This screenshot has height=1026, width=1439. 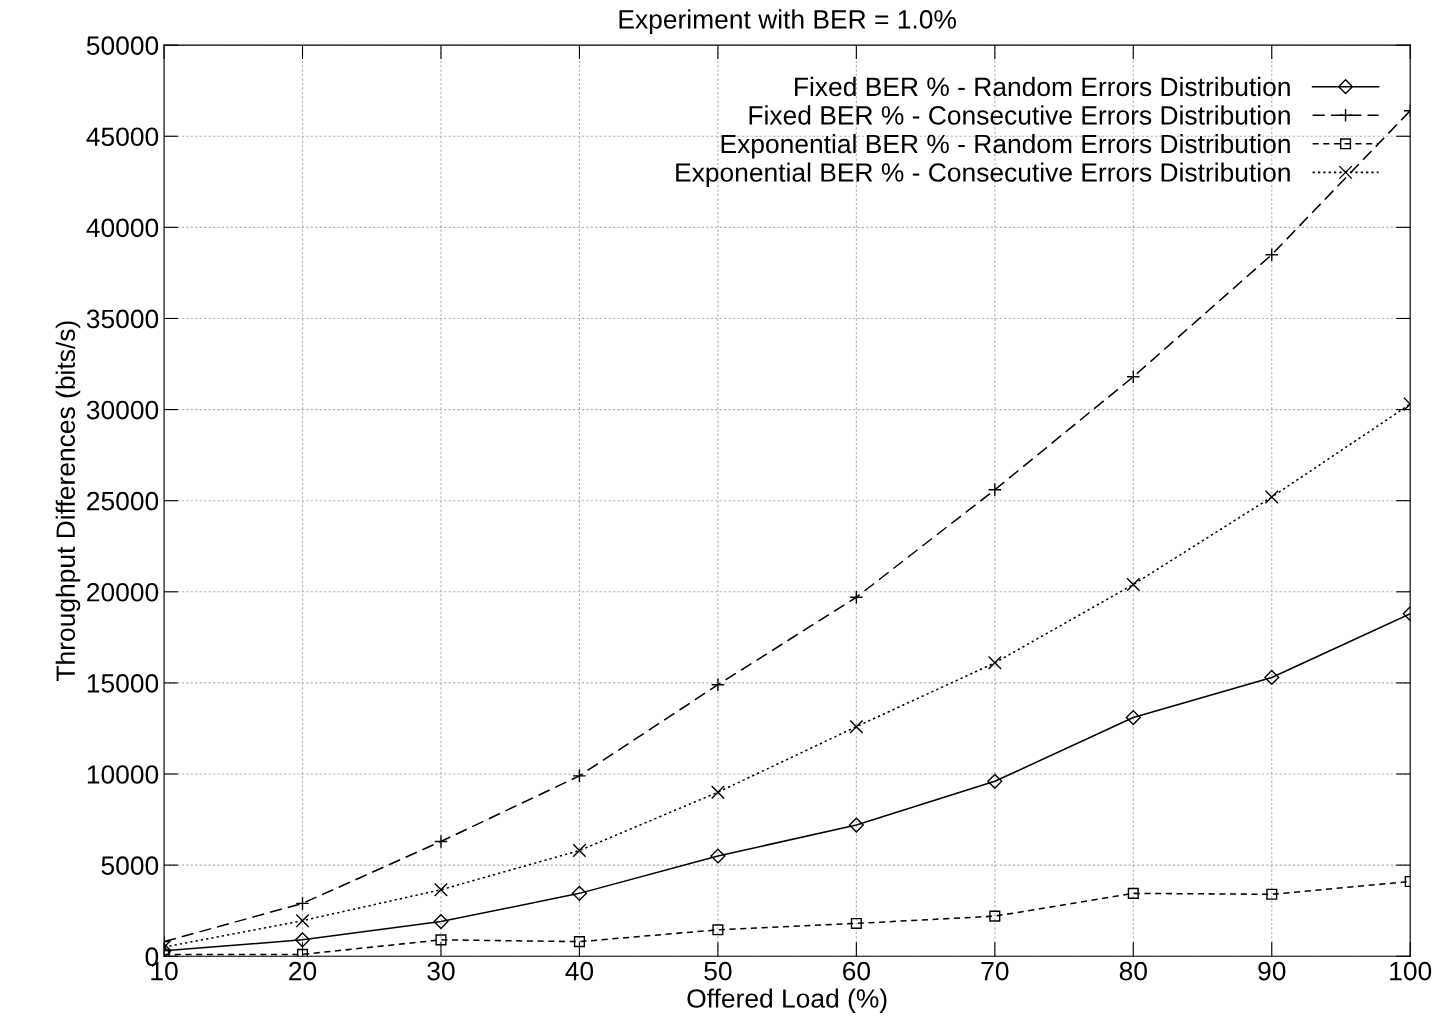 What do you see at coordinates (787, 1001) in the screenshot?
I see `x-axis-title: Offered Load (%)` at bounding box center [787, 1001].